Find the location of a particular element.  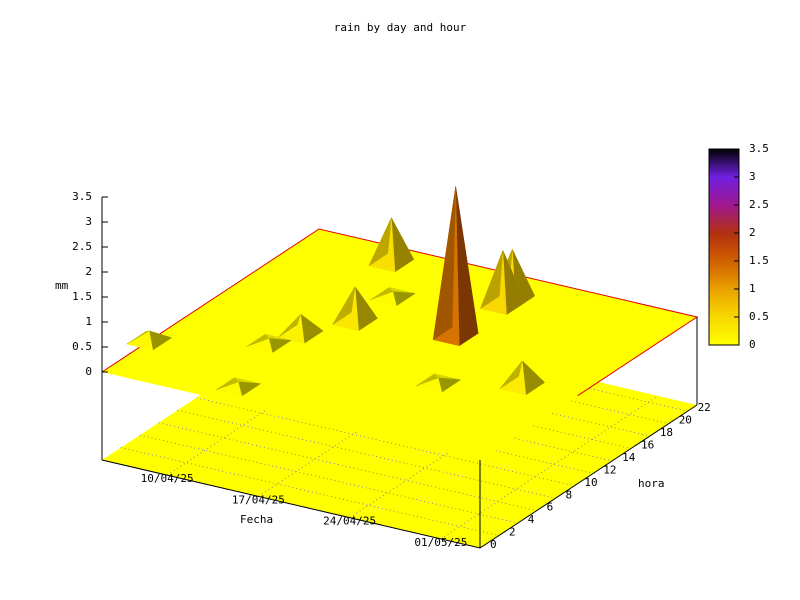

y-tick-label: 20 is located at coordinates (685, 420).